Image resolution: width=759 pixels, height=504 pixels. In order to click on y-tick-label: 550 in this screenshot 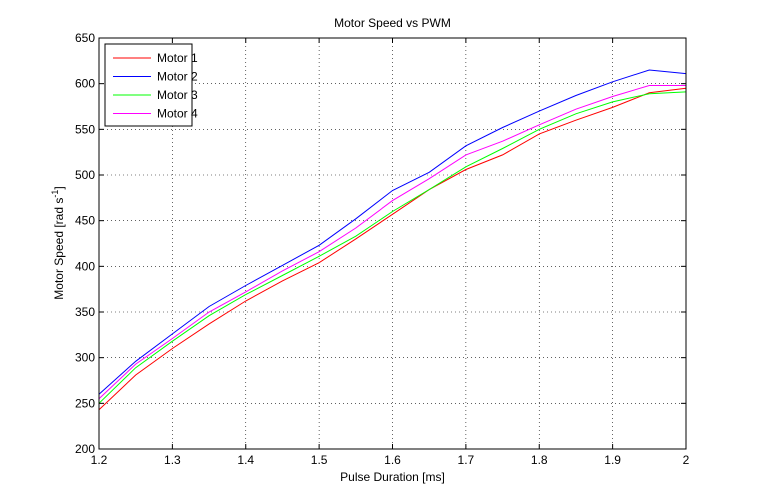, I will do `click(85, 129)`.